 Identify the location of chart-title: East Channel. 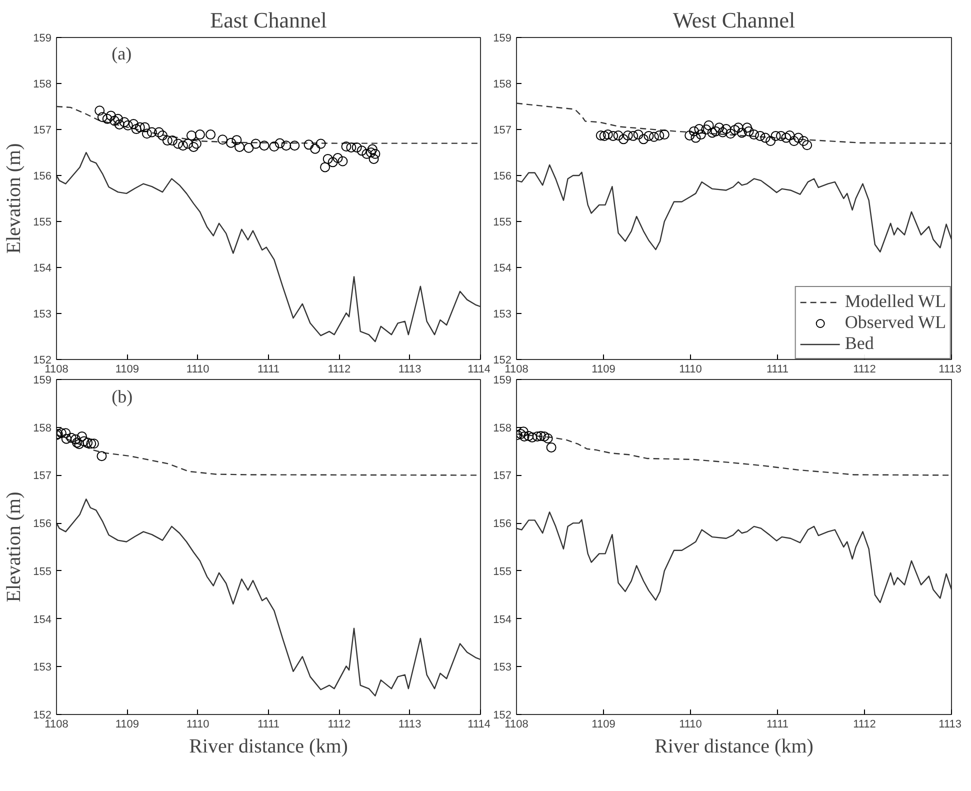
(268, 20).